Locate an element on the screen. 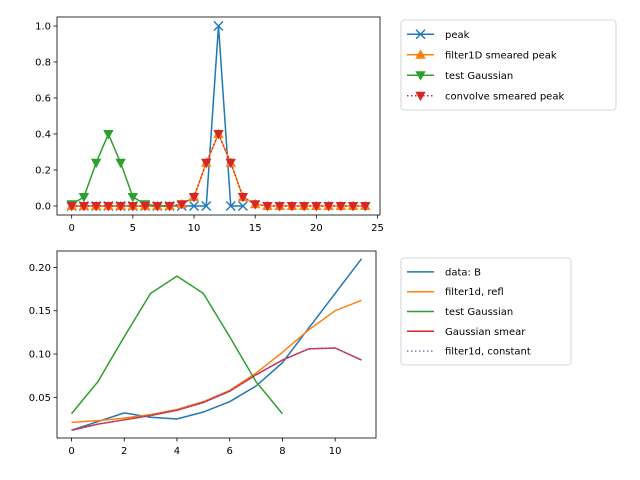  legend-label: filter1d, constant is located at coordinates (488, 352).